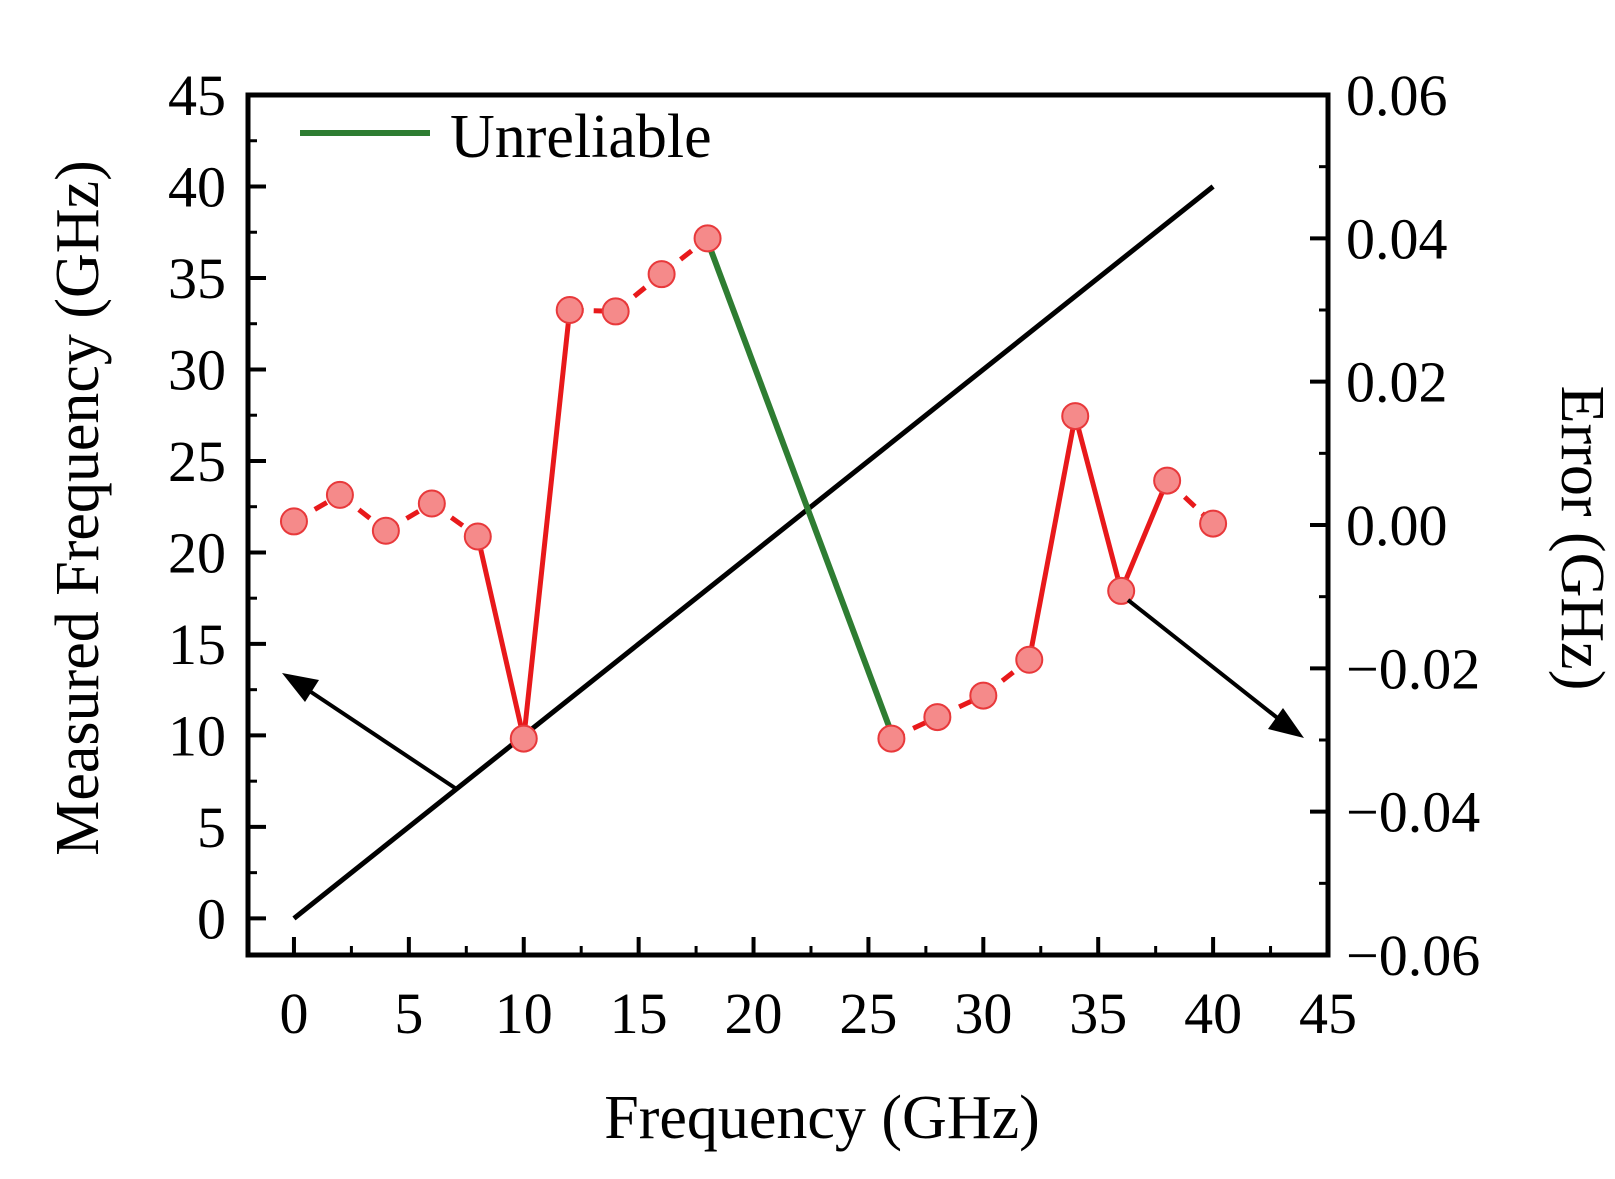 This screenshot has width=1615, height=1179. I want to click on y-left-tick-label: 25, so click(197, 461).